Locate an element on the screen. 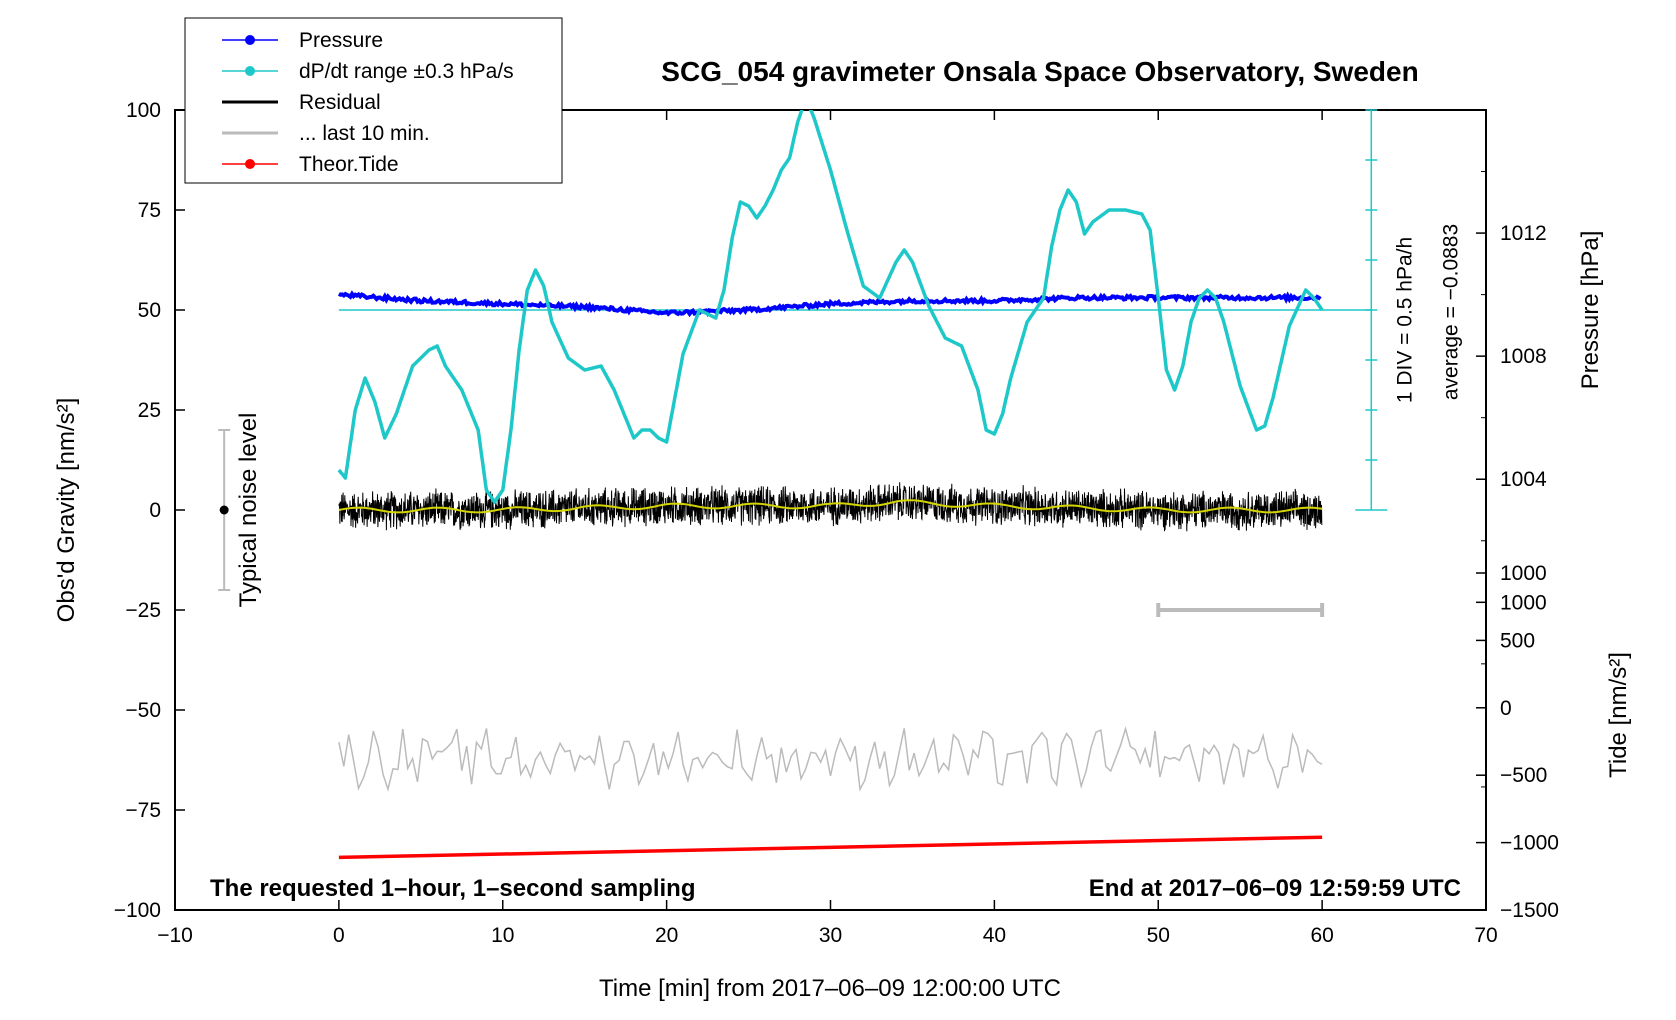 The image size is (1676, 1020). y-axis-label: Obs'd Gravity [nm/s²] is located at coordinates (66, 510).